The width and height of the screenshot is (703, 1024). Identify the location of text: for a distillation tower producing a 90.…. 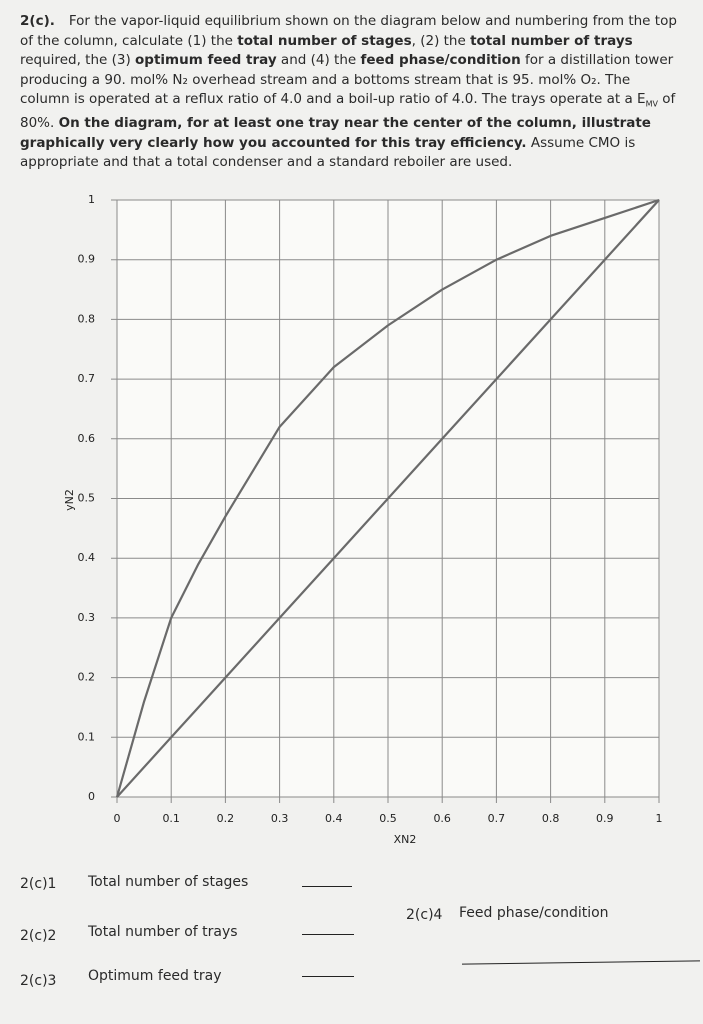
(347, 79).